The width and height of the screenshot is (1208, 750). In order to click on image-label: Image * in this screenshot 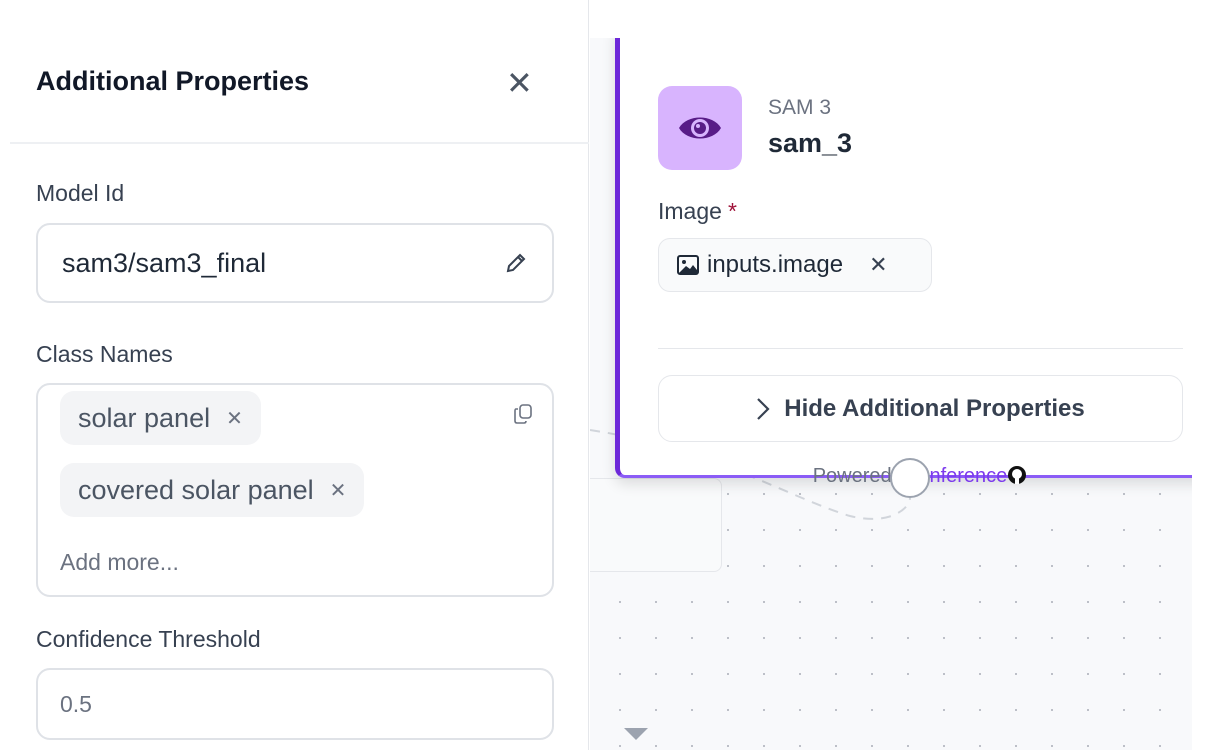, I will do `click(697, 211)`.